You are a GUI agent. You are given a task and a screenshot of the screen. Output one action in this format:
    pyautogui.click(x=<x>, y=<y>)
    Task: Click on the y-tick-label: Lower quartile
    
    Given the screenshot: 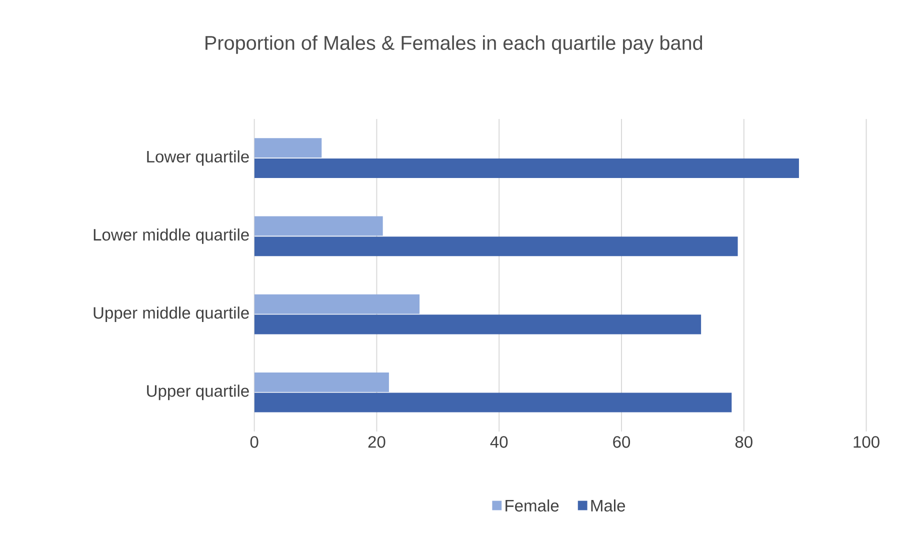 What is the action you would take?
    pyautogui.click(x=198, y=158)
    